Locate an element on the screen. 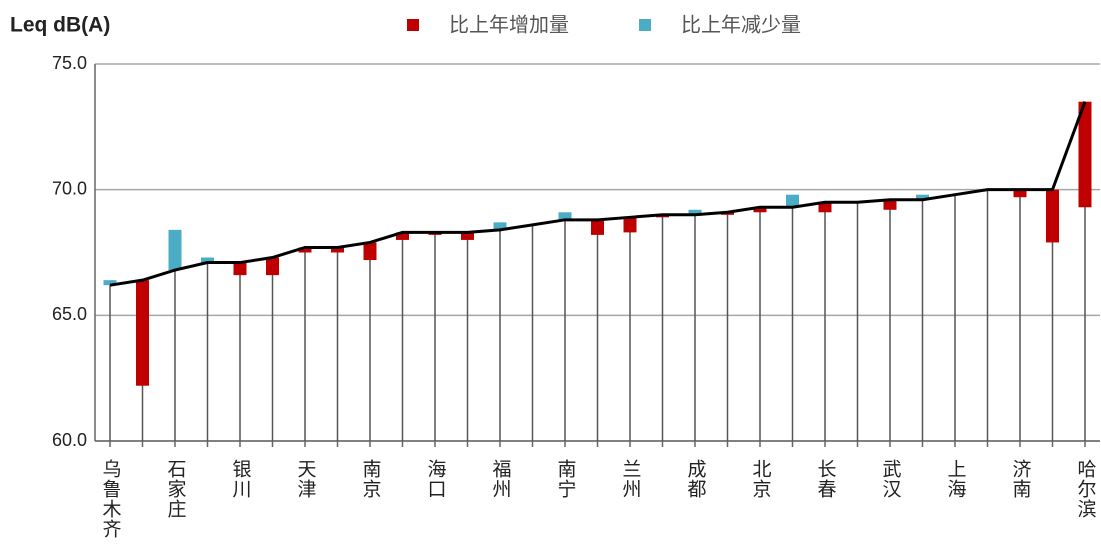 Image resolution: width=1101 pixels, height=554 pixels. x-tick-label: 海口 is located at coordinates (436, 479).